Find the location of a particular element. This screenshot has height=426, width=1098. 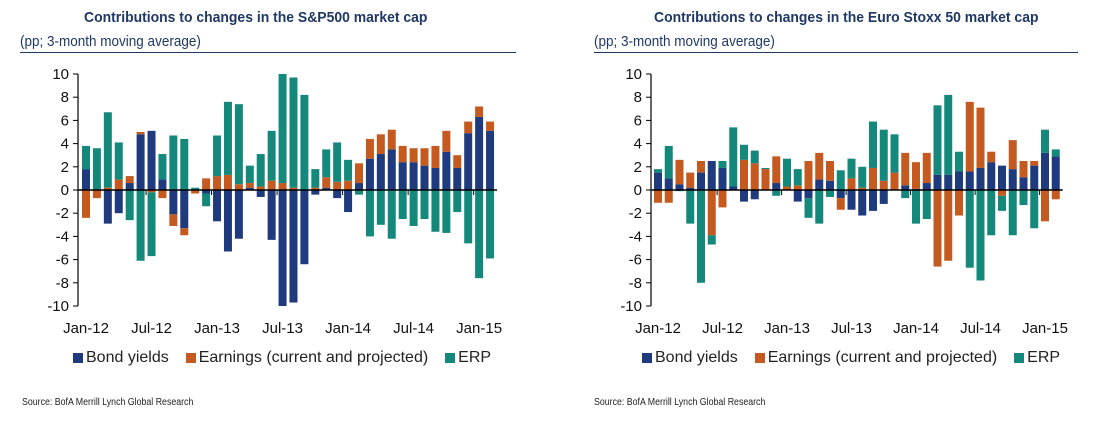

legend-label: ERP is located at coordinates (475, 357).